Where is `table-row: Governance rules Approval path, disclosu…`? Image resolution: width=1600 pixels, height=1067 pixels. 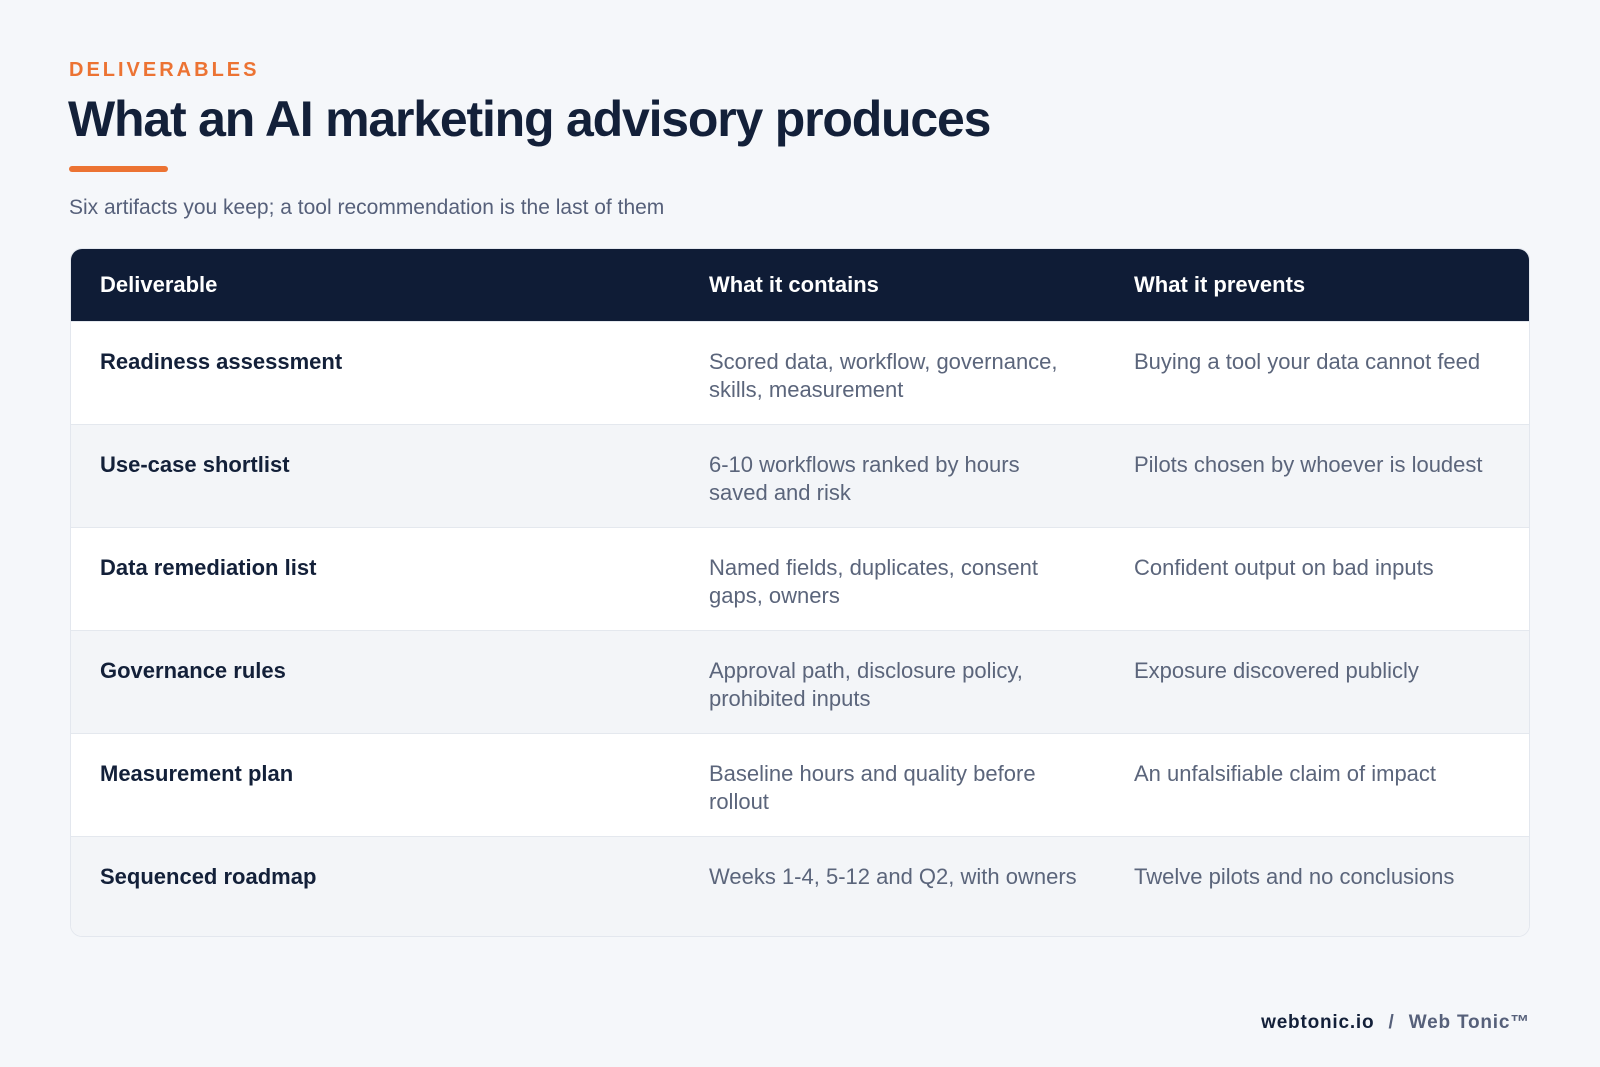 table-row: Governance rules Approval path, disclosu… is located at coordinates (800, 681).